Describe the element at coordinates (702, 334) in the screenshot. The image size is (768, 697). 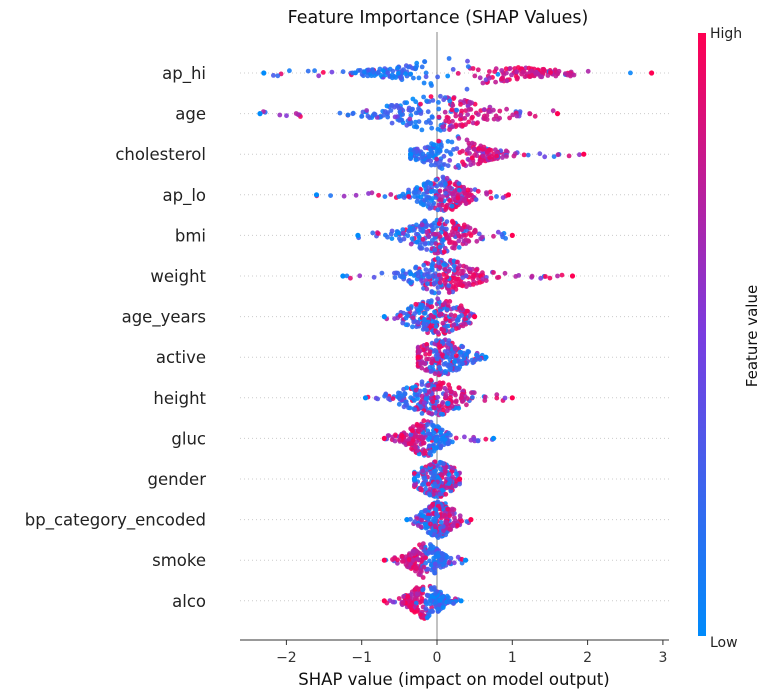
I see `colorbar` at that location.